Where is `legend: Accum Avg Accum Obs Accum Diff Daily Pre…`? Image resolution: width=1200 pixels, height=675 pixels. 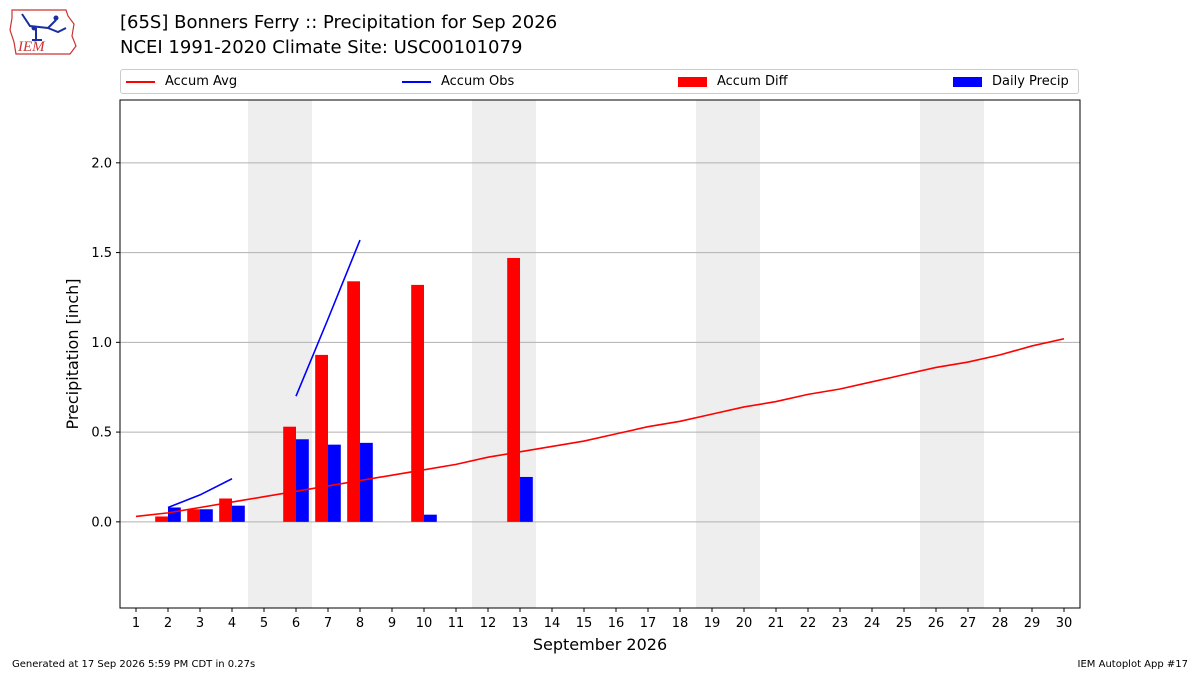 legend: Accum Avg Accum Obs Accum Diff Daily Pre… is located at coordinates (599, 81).